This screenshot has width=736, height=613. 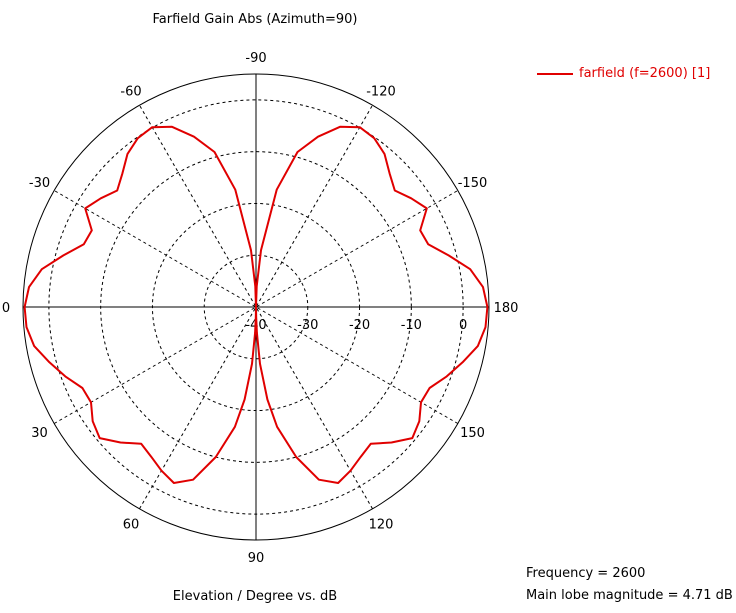 What do you see at coordinates (629, 595) in the screenshot?
I see `main-lobe-info: Main lobe magnitude = 4.71 dB` at bounding box center [629, 595].